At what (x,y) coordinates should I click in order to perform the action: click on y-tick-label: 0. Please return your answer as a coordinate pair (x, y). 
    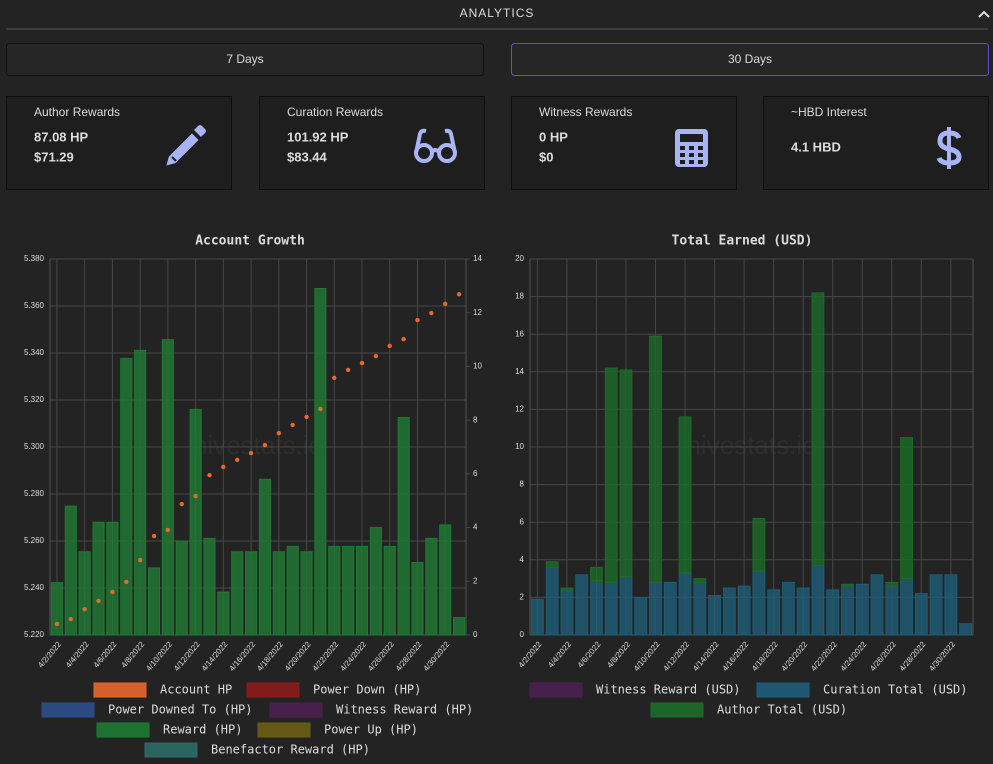
    Looking at the image, I should click on (522, 634).